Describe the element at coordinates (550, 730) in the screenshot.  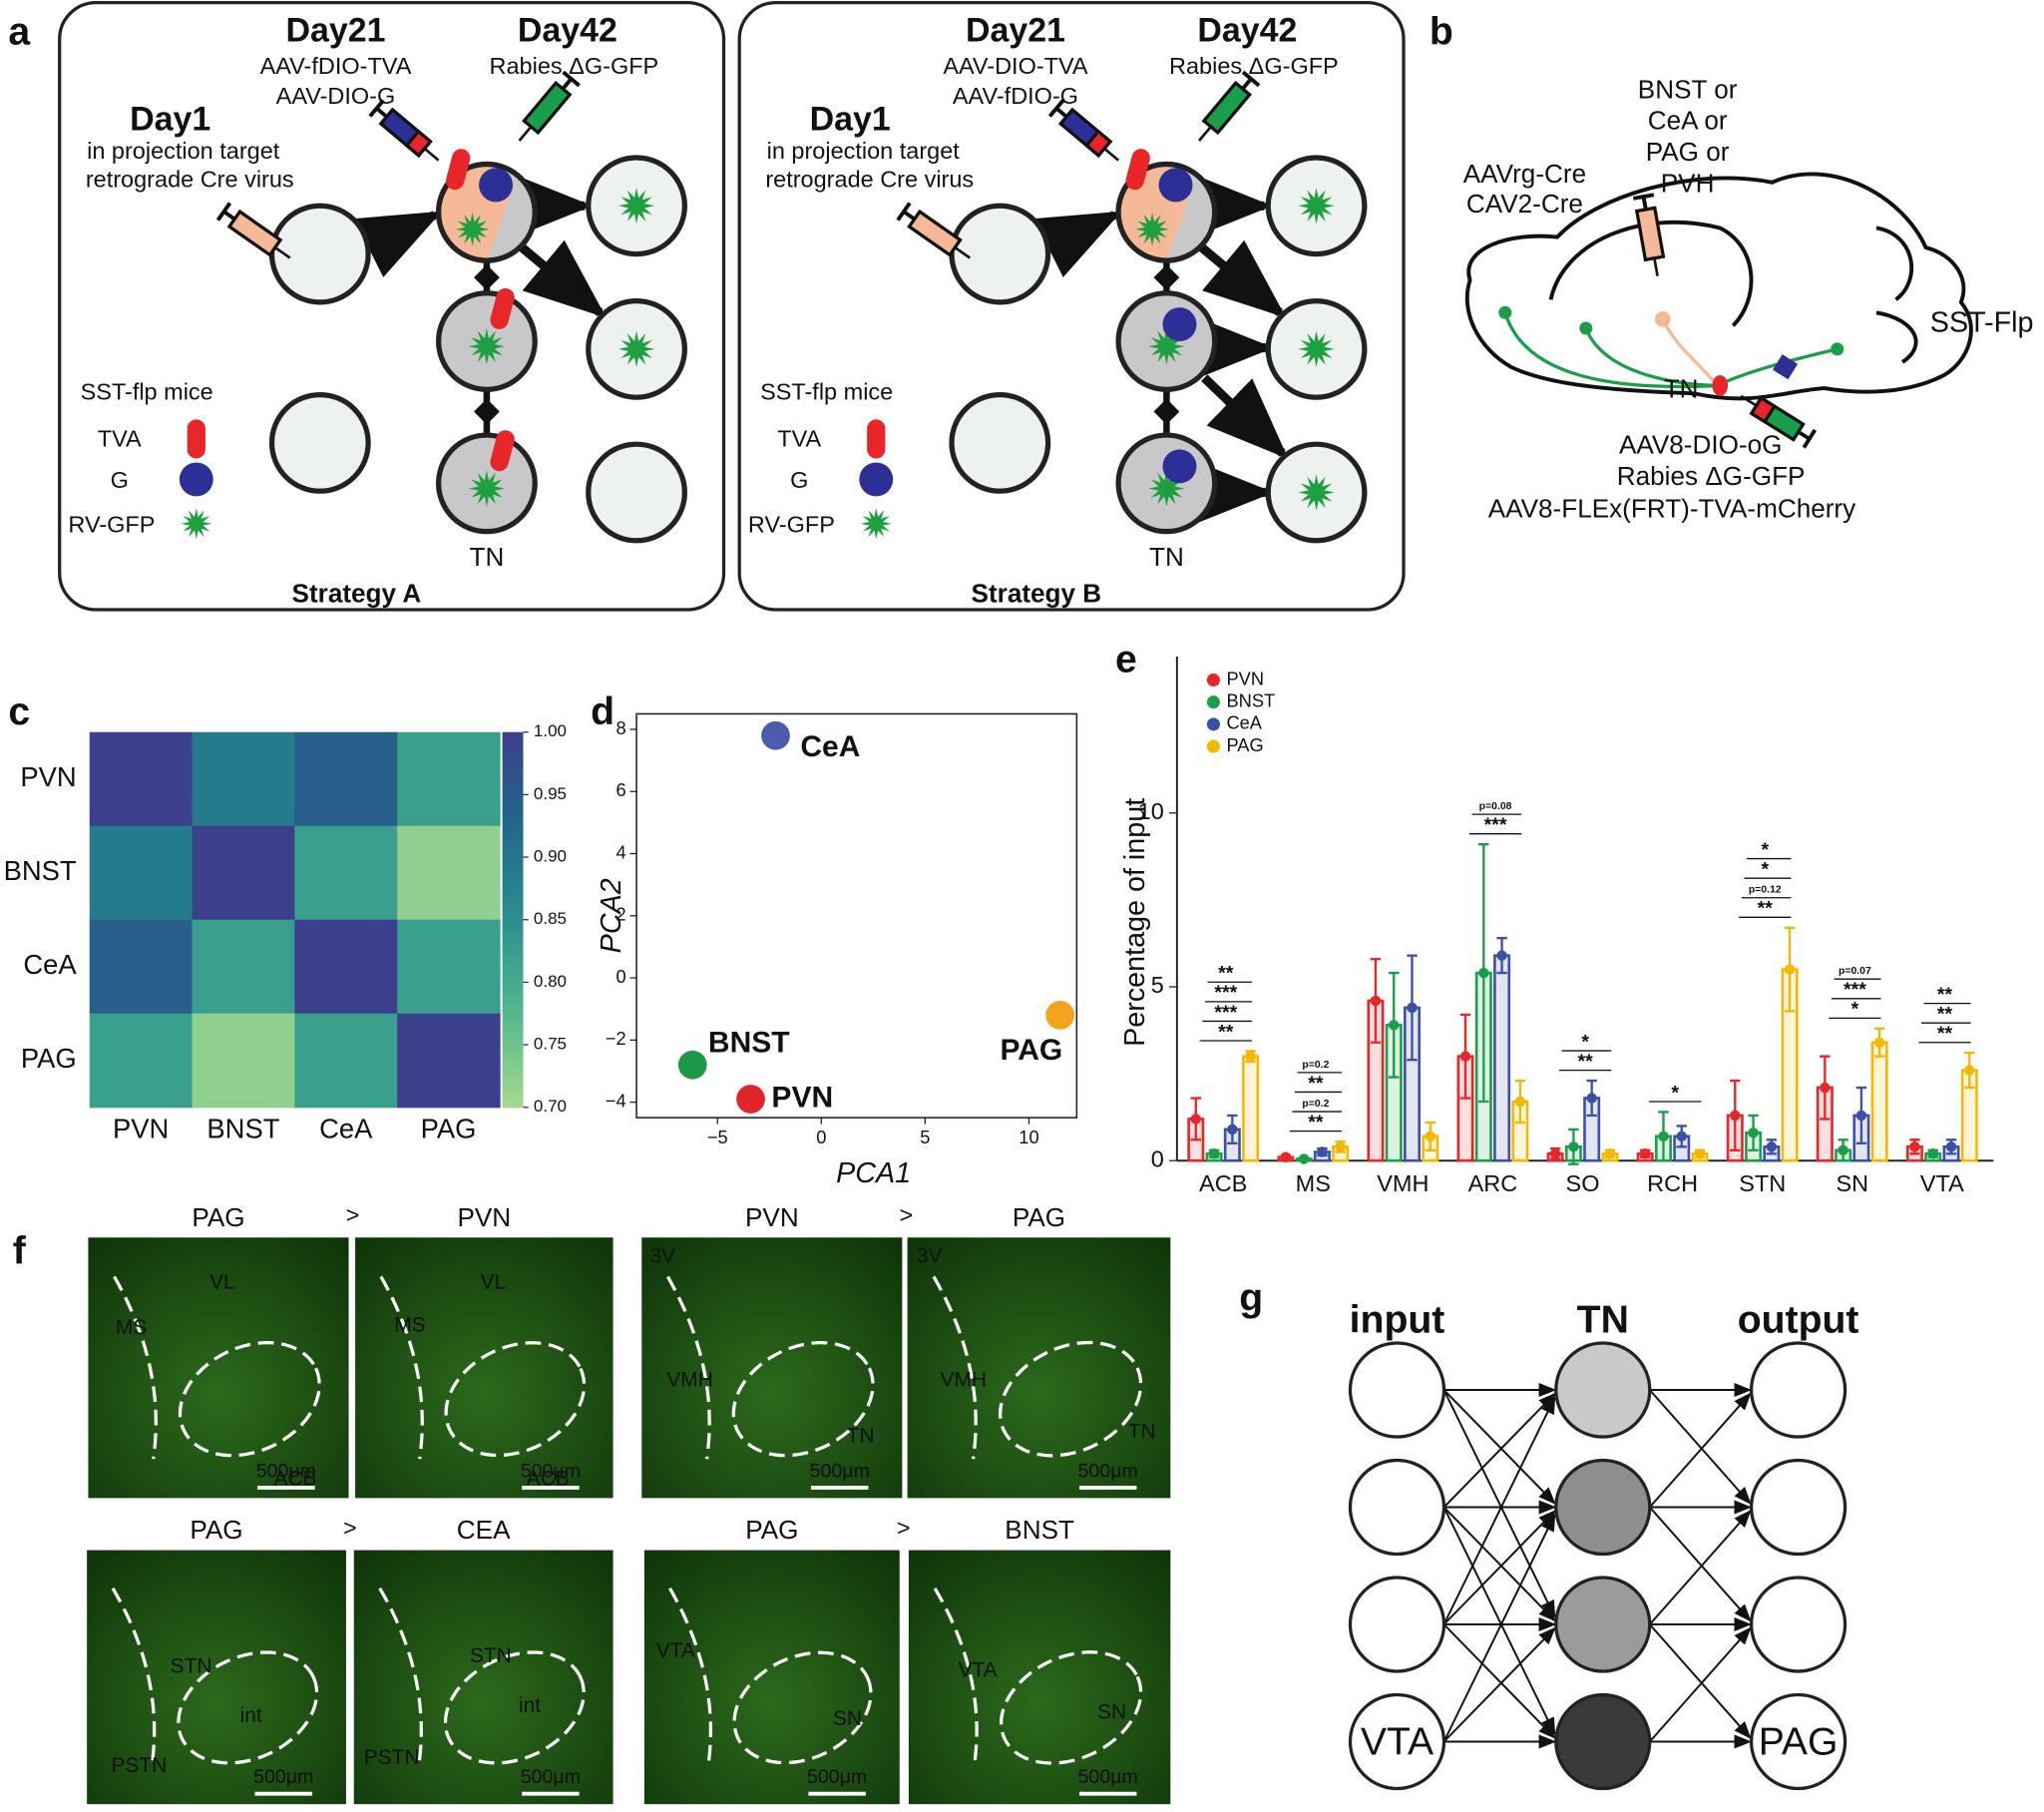
I see `colorbar-tick-label: 1.00` at that location.